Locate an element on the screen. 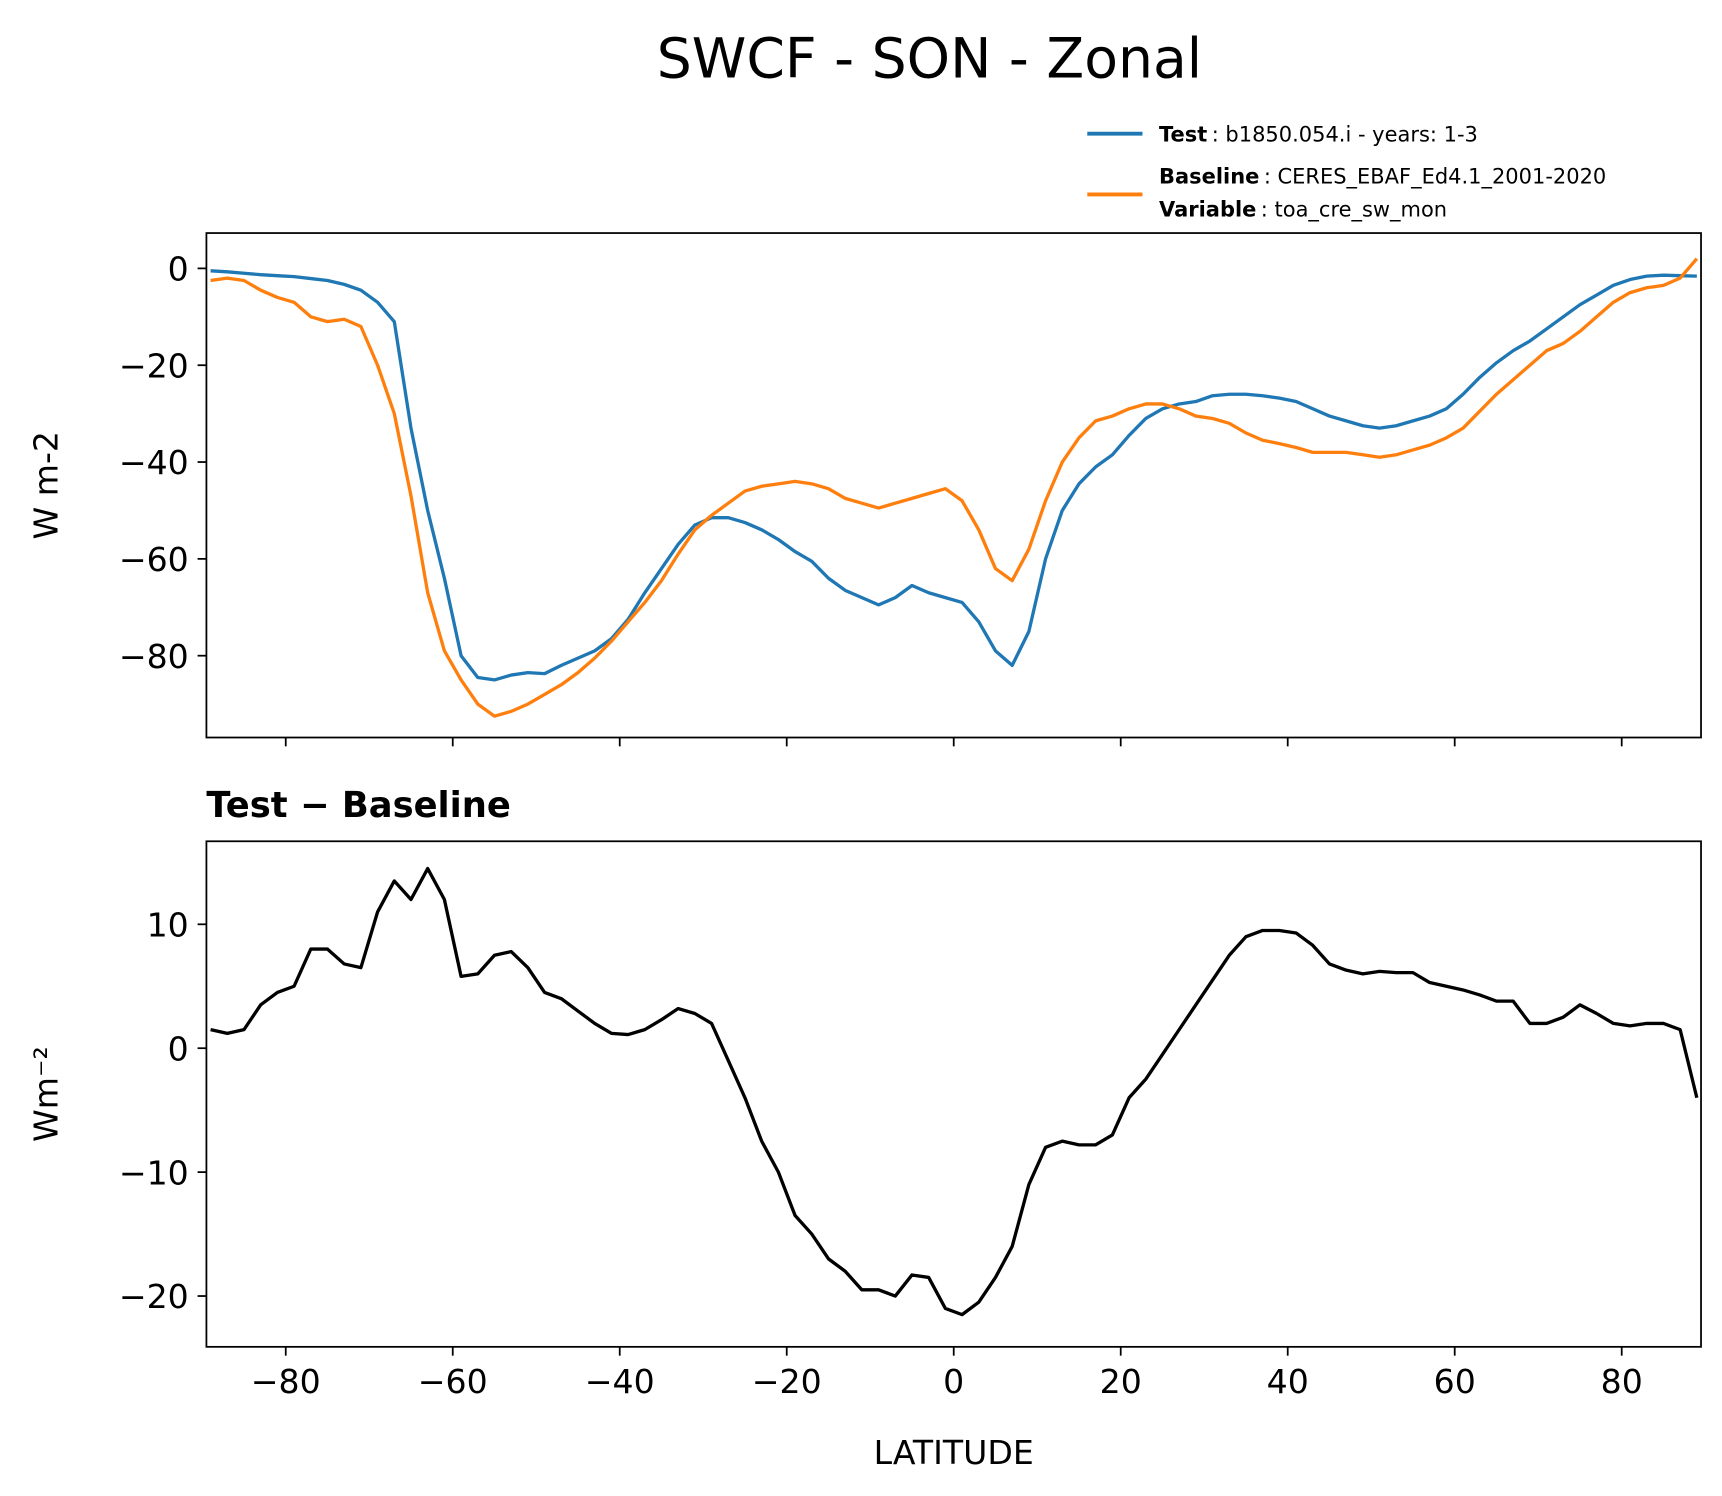 The width and height of the screenshot is (1722, 1496). legend-name: Test is located at coordinates (1183, 134).